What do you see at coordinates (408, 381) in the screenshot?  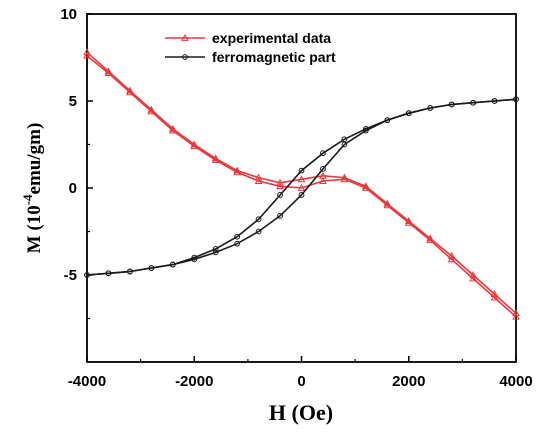 I see `x-tick-label: 2000` at bounding box center [408, 381].